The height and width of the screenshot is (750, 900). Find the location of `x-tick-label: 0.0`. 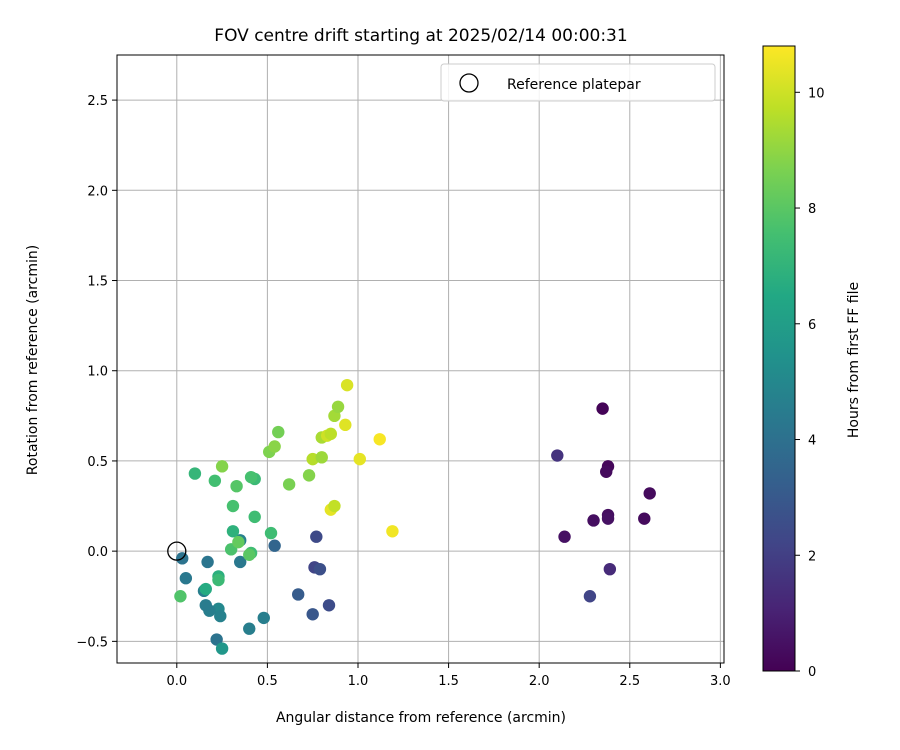

x-tick-label: 0.0 is located at coordinates (176, 681).